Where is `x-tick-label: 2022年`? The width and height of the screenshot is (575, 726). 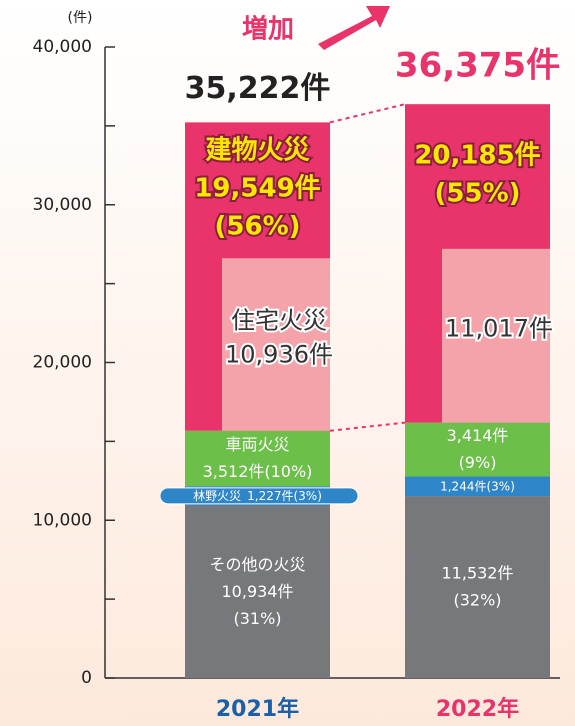
x-tick-label: 2022年 is located at coordinates (477, 709).